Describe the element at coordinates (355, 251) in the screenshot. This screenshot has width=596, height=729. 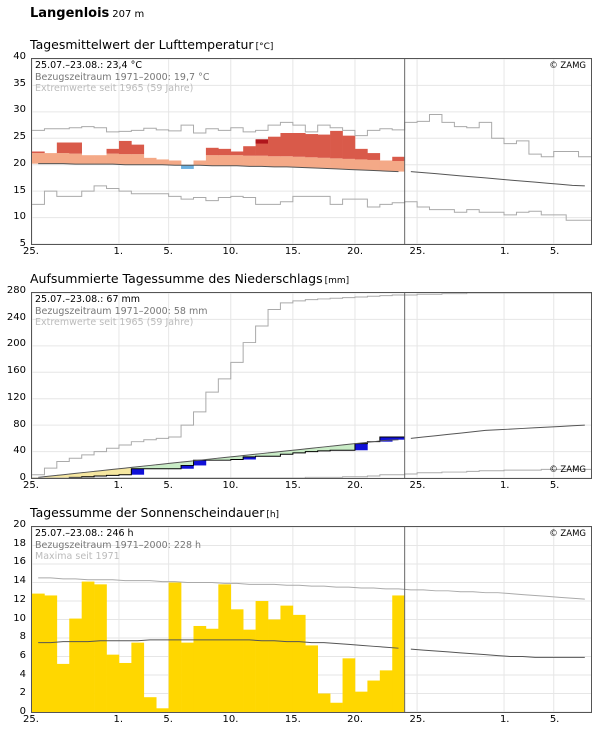
I see `temperature-x-tick: 20.` at that location.